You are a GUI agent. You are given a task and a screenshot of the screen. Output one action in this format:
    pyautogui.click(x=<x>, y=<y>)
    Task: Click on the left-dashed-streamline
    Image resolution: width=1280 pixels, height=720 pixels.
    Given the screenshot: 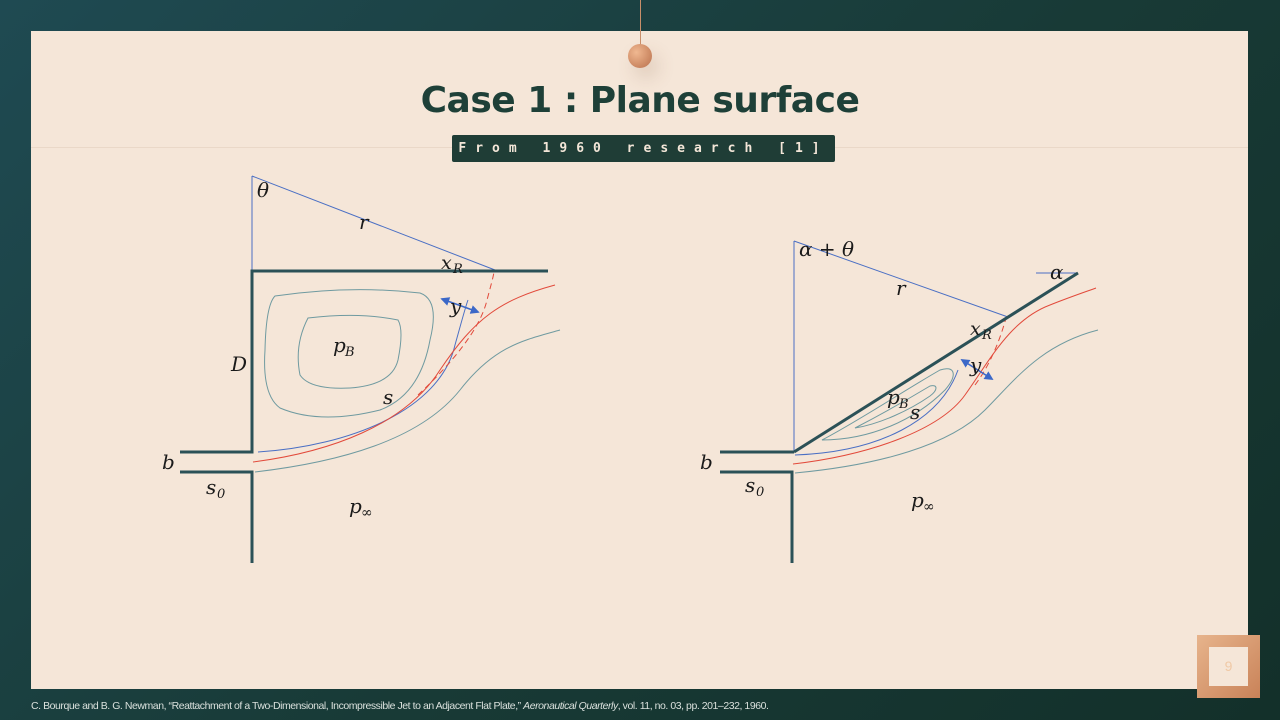 What is the action you would take?
    pyautogui.click(x=456, y=333)
    